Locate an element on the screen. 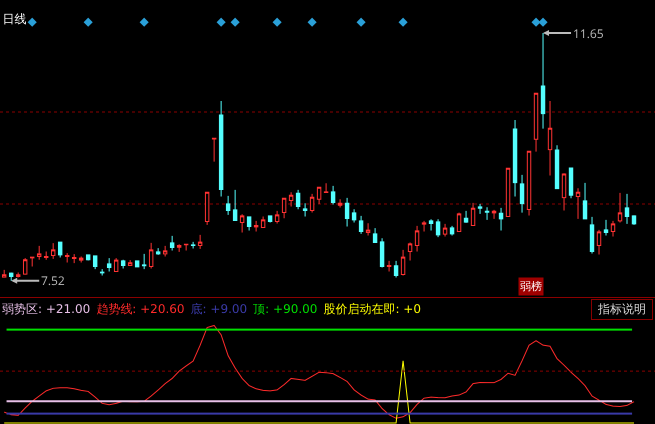 The width and height of the screenshot is (655, 424). text: 指标说明 is located at coordinates (622, 309).